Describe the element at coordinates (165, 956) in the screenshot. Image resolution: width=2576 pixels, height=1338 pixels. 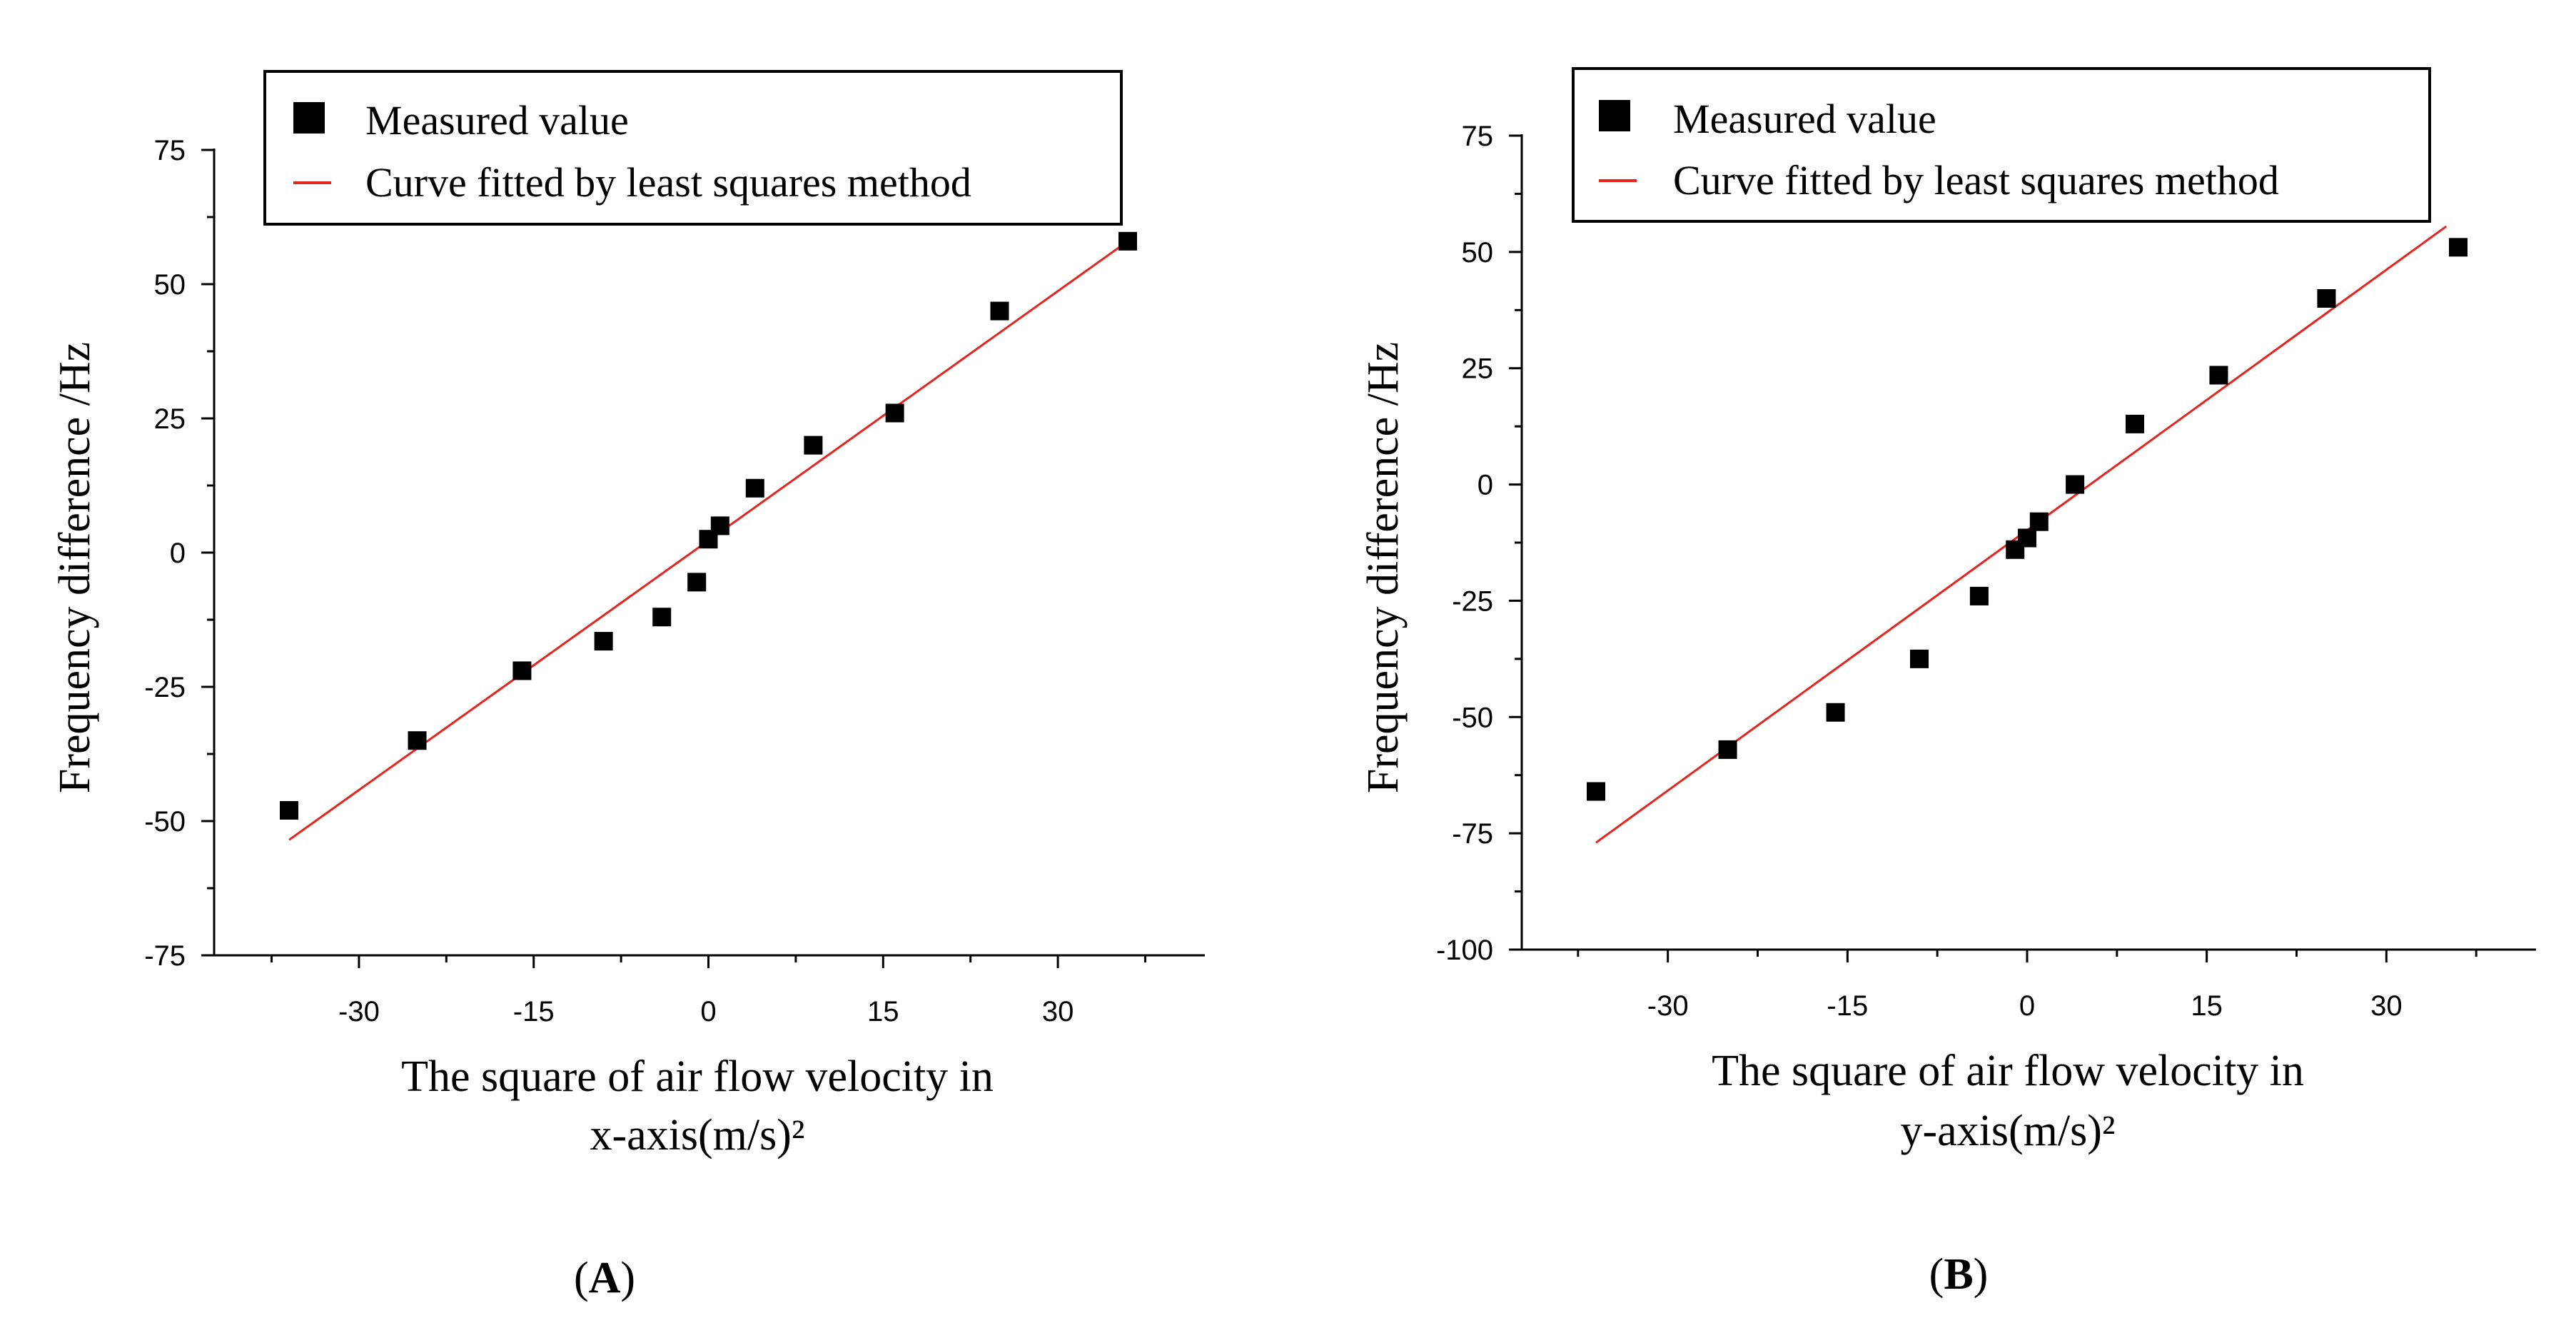
I see `chart-a-y-tick-label: -75` at that location.